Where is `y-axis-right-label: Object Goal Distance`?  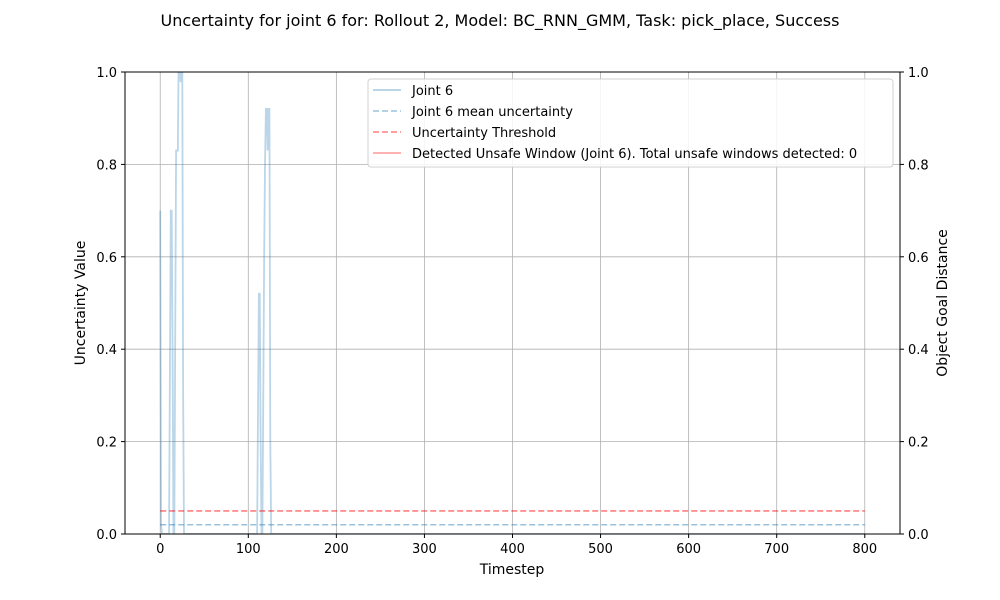
y-axis-right-label: Object Goal Distance is located at coordinates (943, 303).